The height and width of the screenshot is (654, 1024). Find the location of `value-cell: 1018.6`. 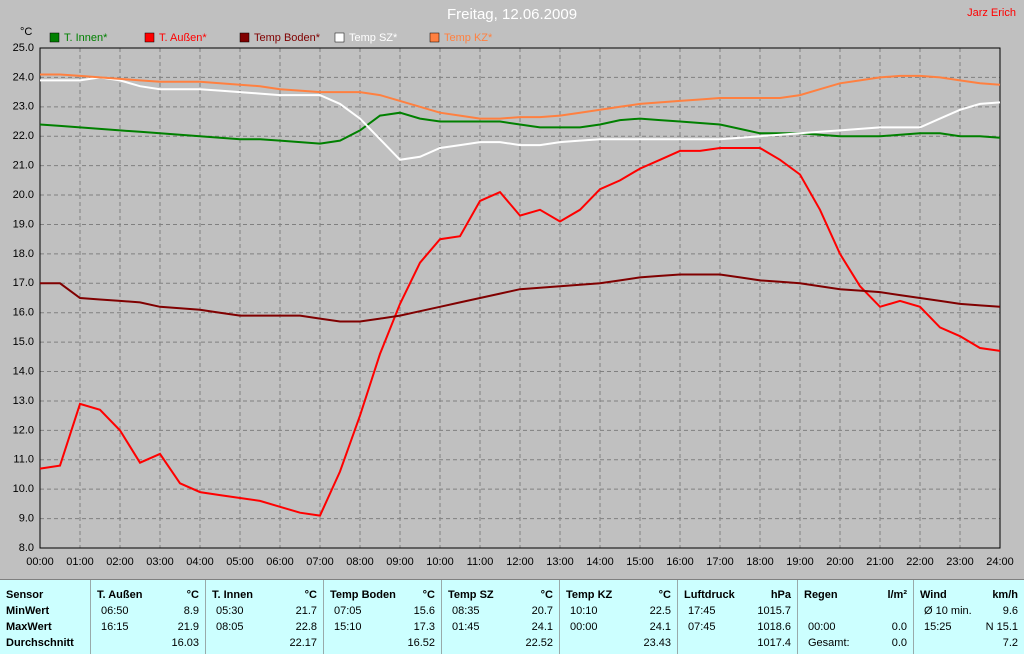

value-cell: 1018.6 is located at coordinates (774, 627).